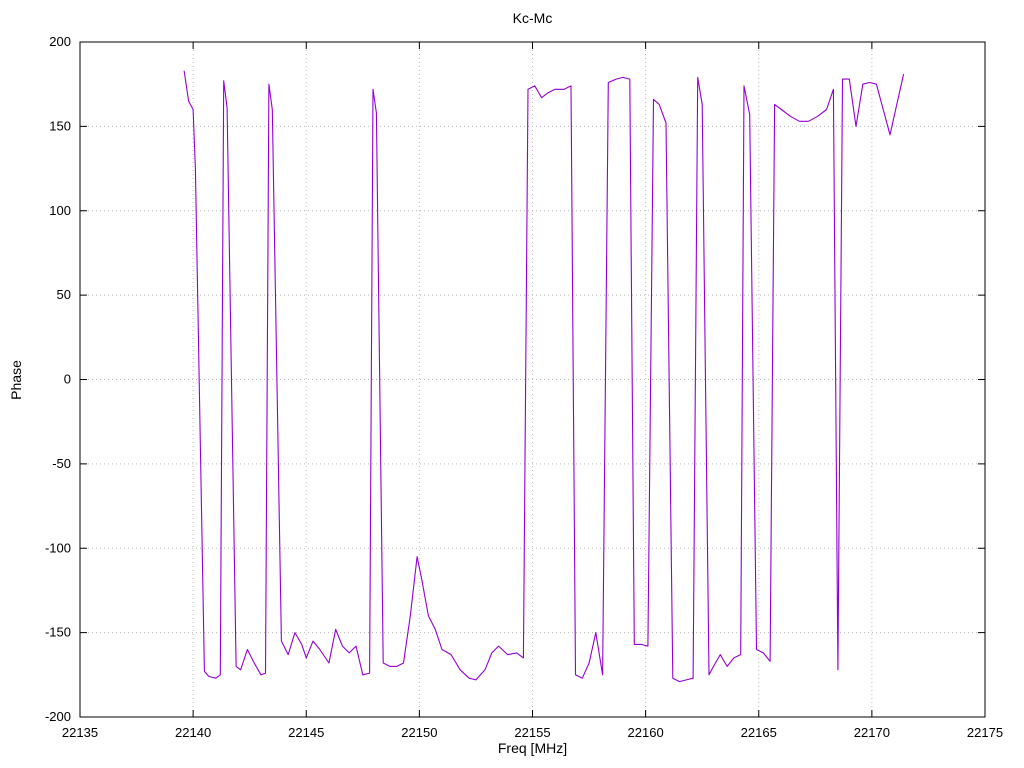 The width and height of the screenshot is (1024, 768). What do you see at coordinates (64, 294) in the screenshot?
I see `y-tick-label: 50` at bounding box center [64, 294].